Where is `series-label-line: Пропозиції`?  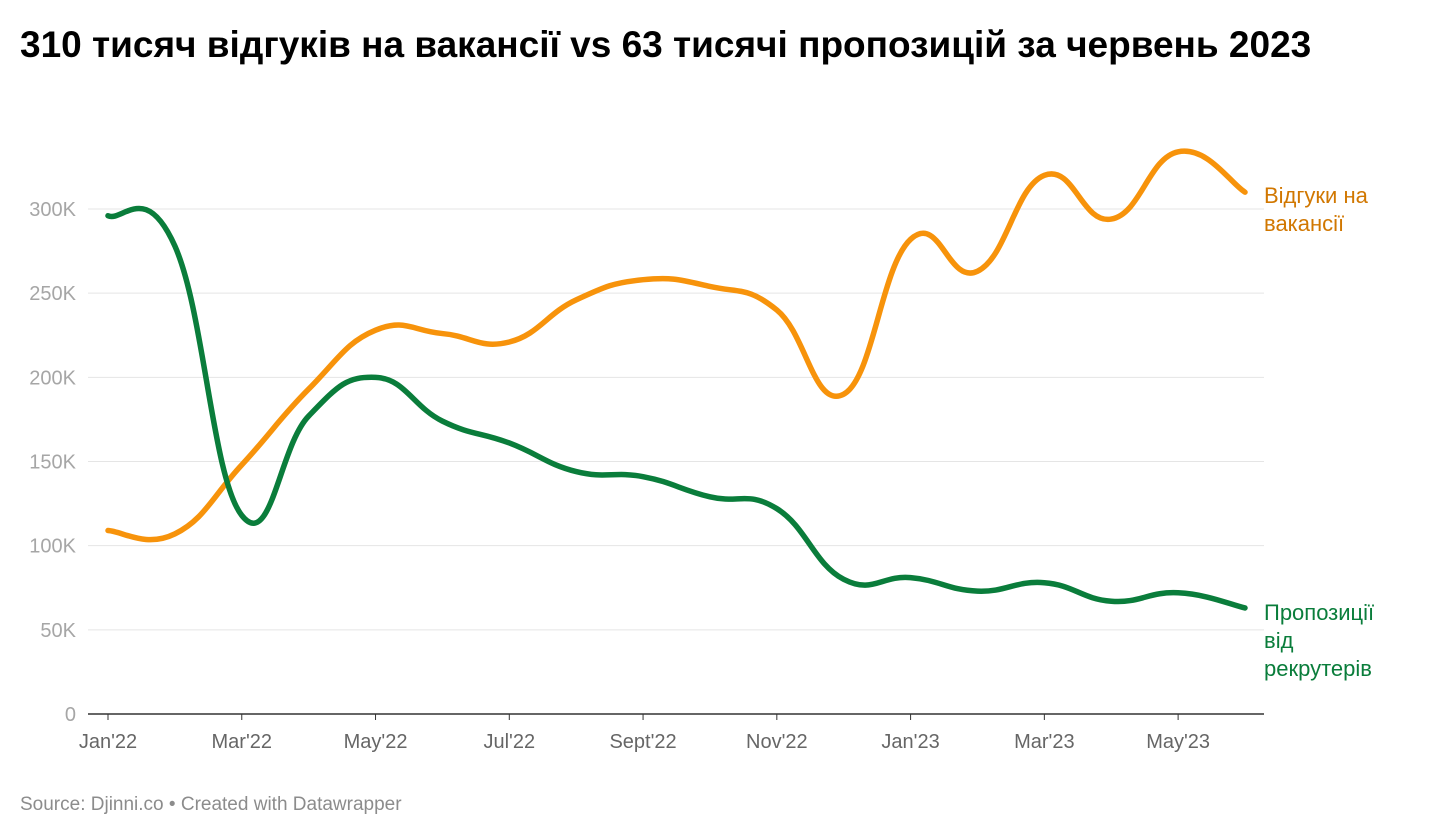 series-label-line: Пропозиції is located at coordinates (1319, 612).